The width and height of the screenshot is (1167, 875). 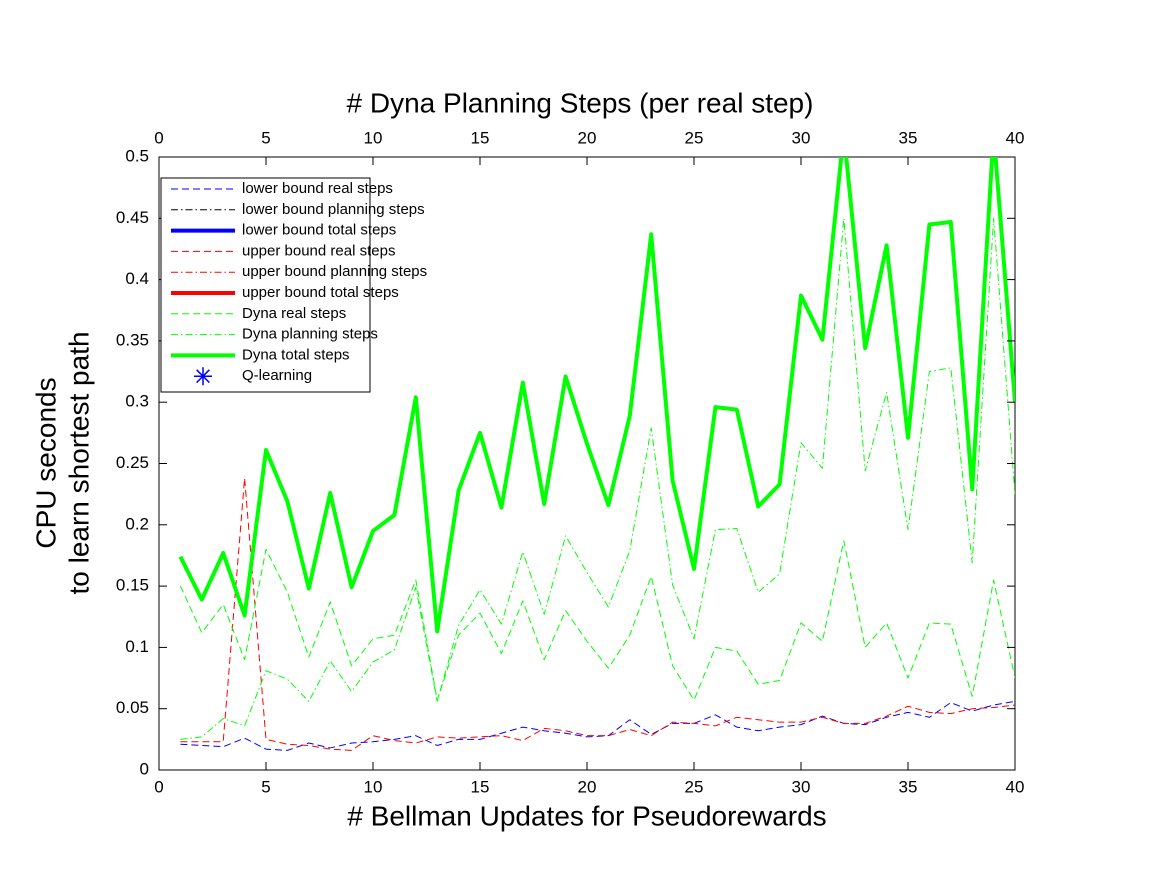 What do you see at coordinates (694, 786) in the screenshot?
I see `x-tick-label: 25` at bounding box center [694, 786].